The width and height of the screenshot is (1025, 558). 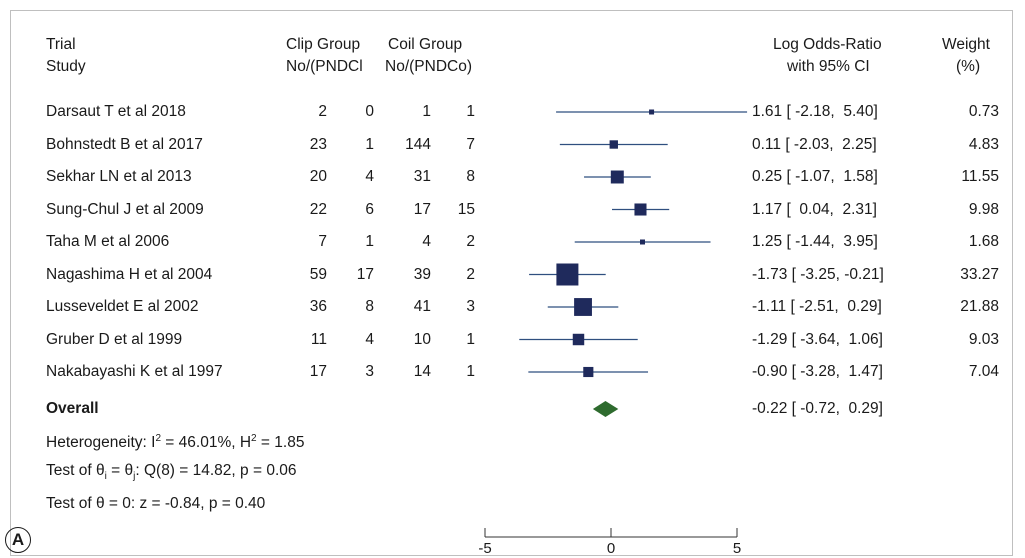 I want to click on clip-pnd: 17, so click(x=365, y=274).